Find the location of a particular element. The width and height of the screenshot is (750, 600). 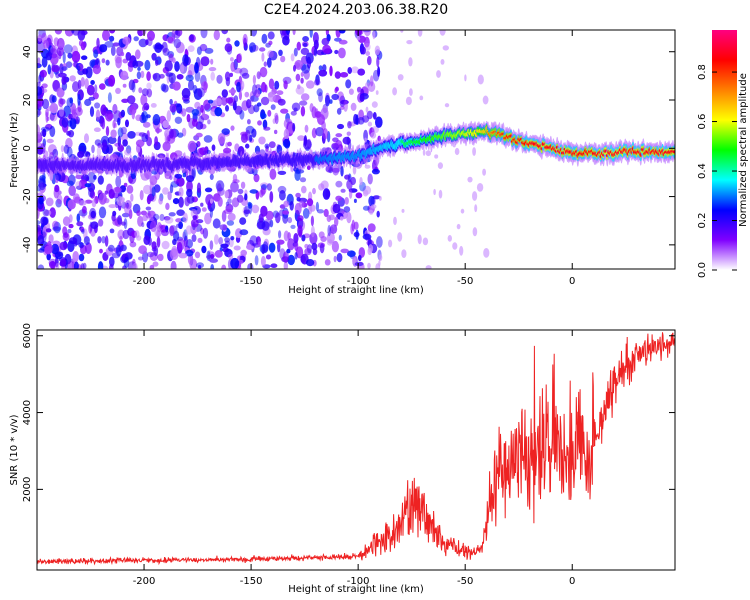

colorbar-label: Normalized spectral amplitude is located at coordinates (743, 150).